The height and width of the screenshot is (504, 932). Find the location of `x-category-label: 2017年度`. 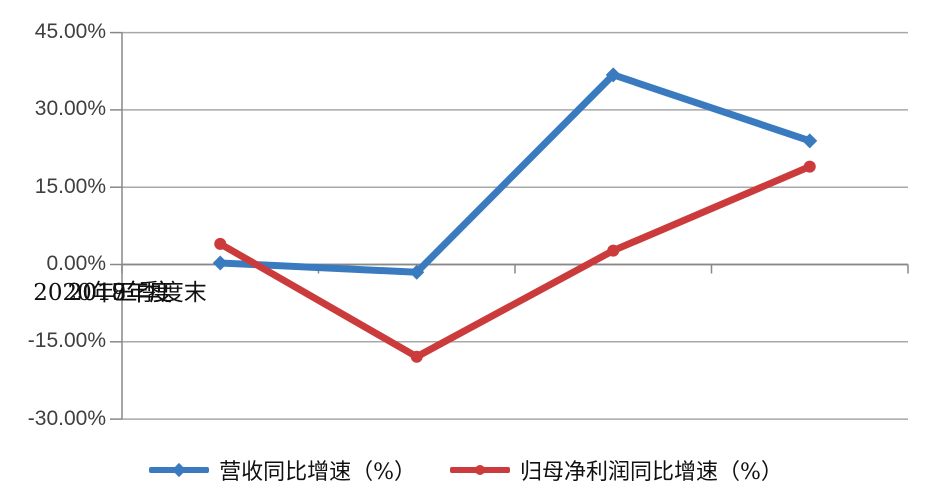

x-category-label: 2017年度 is located at coordinates (120, 293).